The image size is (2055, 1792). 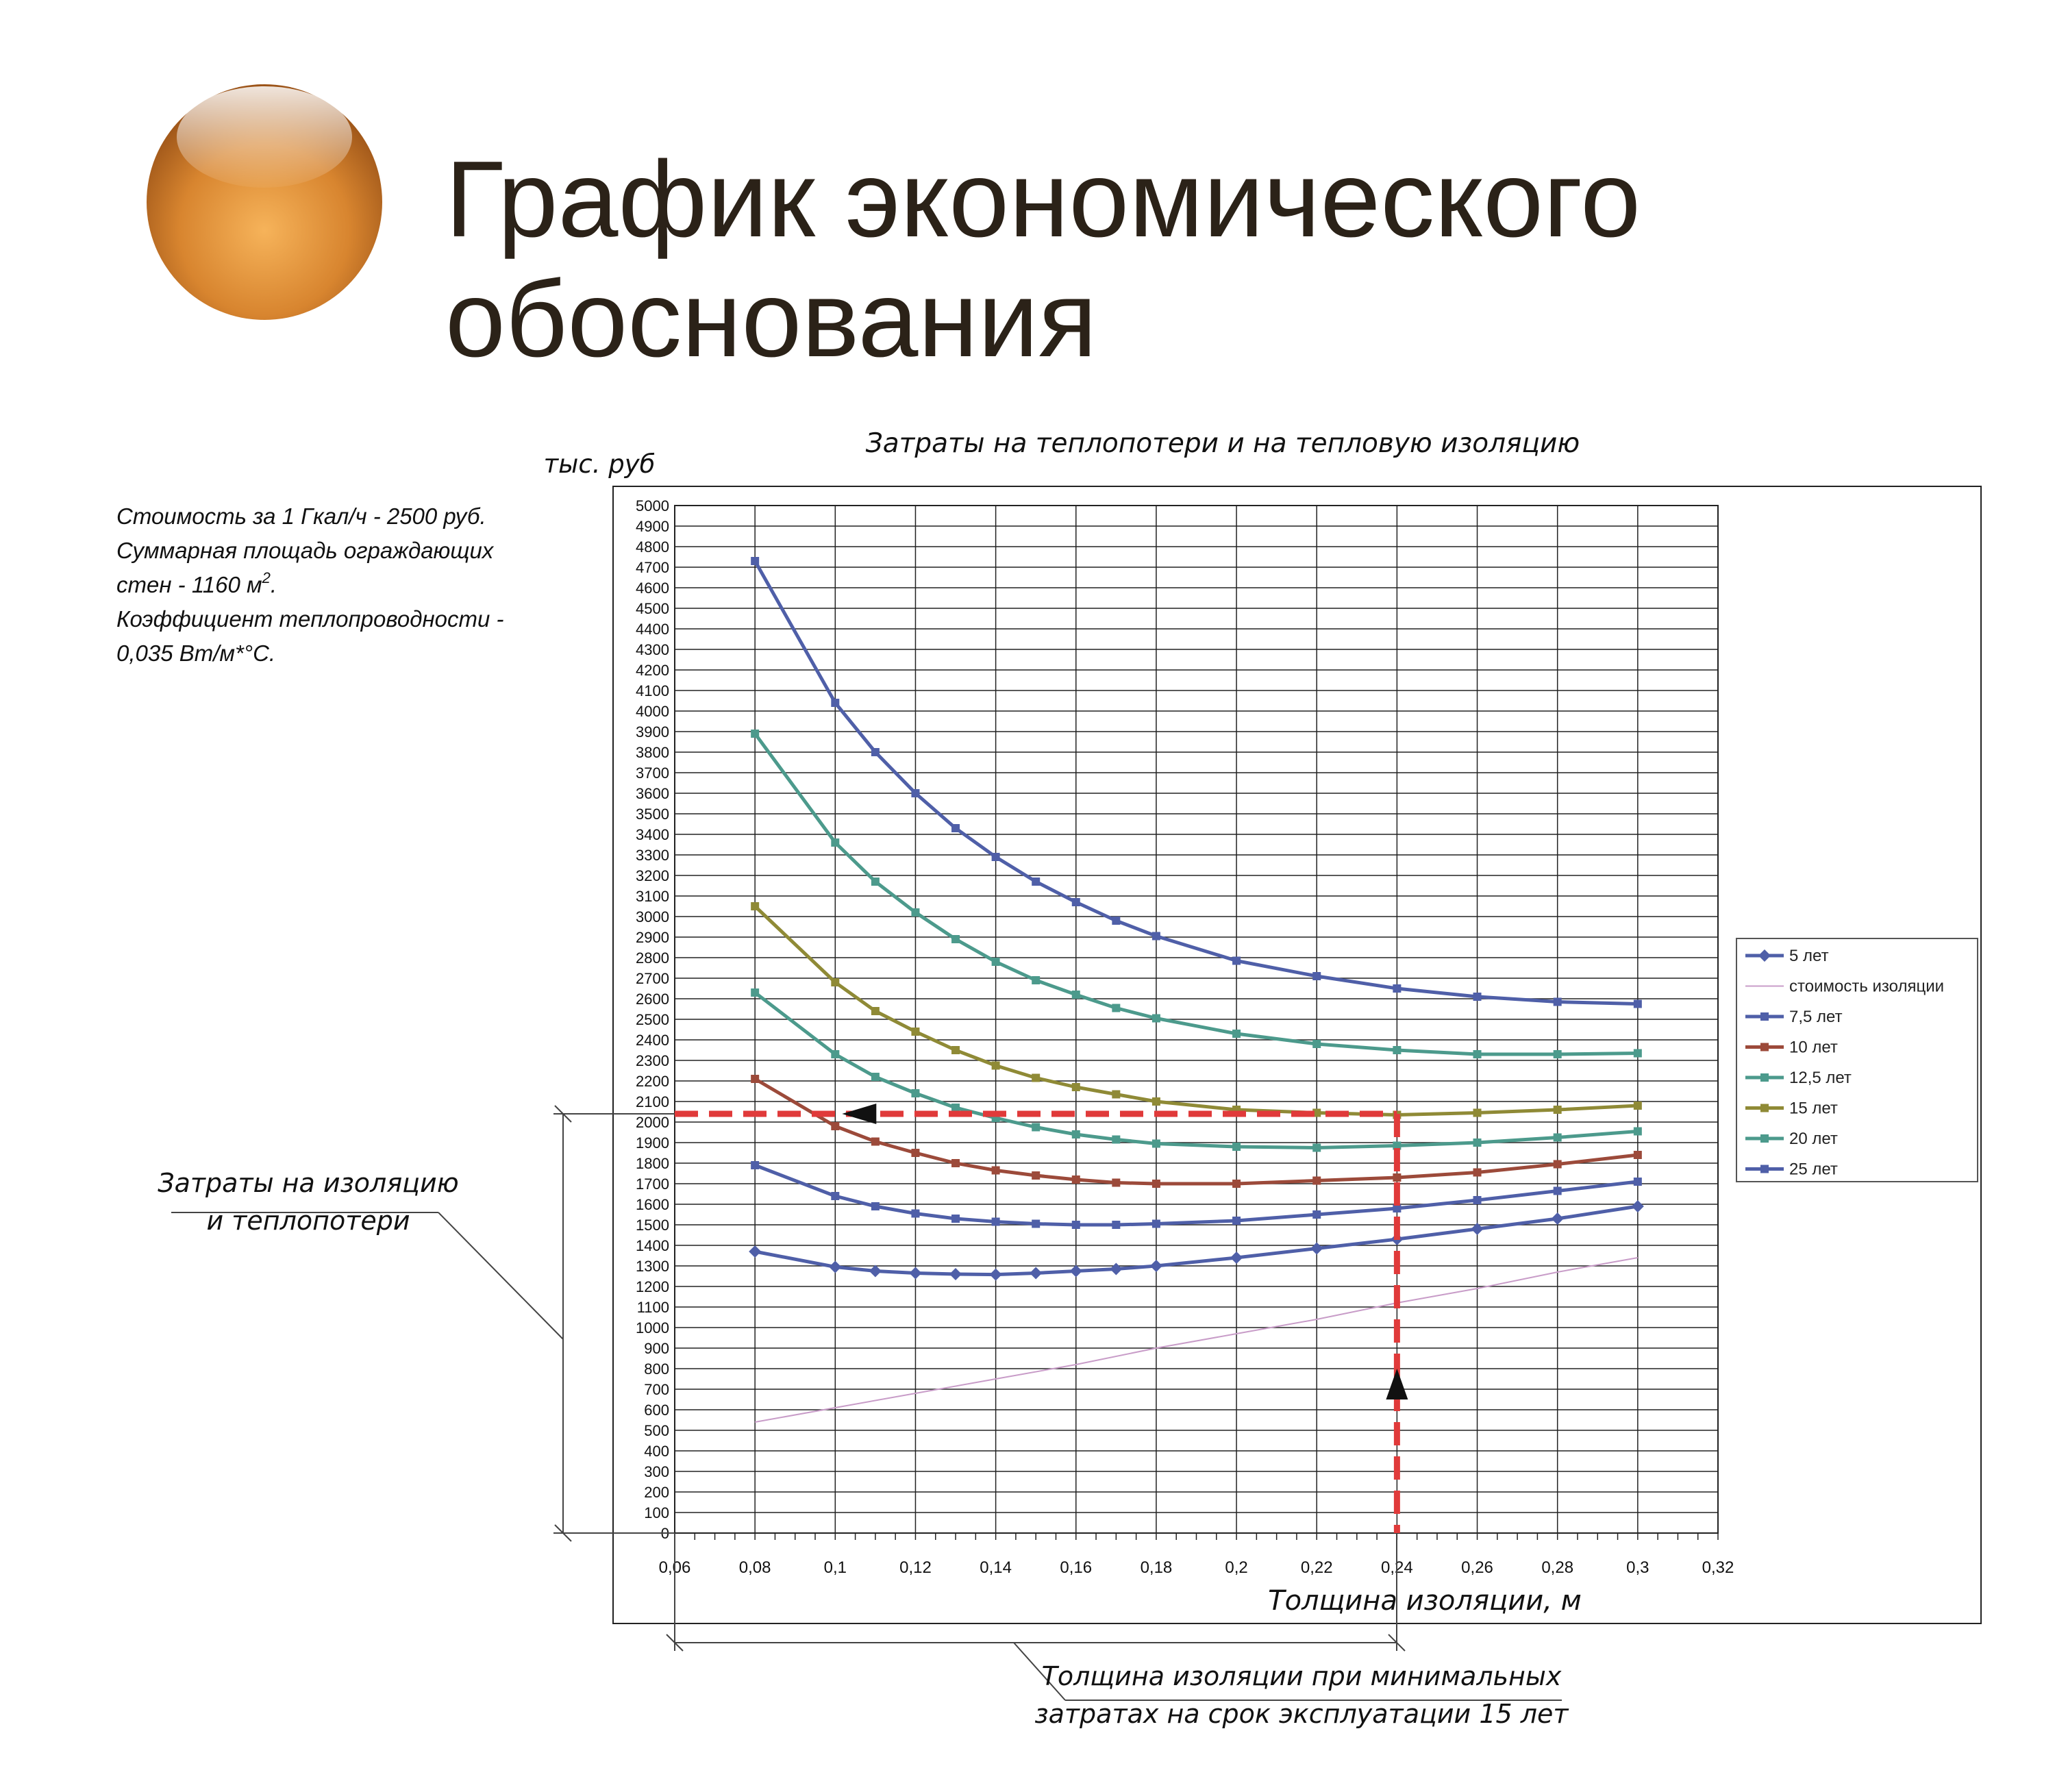 I want to click on legend-item: 7,5 лет, so click(x=1794, y=1017).